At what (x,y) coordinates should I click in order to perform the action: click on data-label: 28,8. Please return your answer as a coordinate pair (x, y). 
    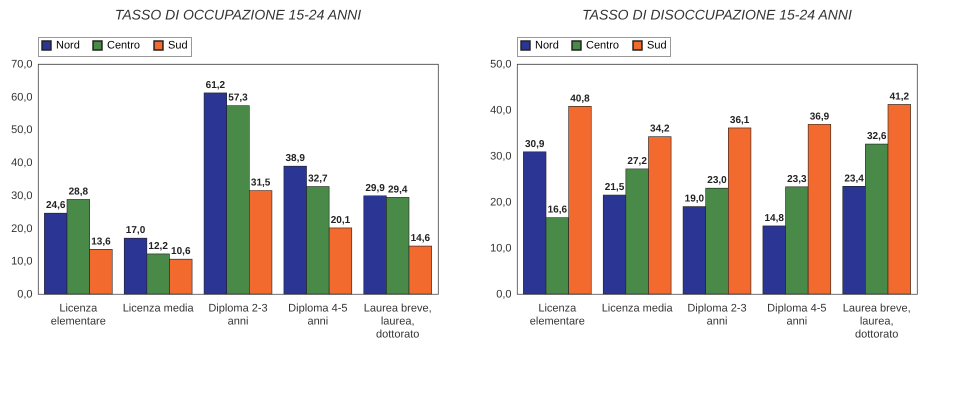
    Looking at the image, I should click on (78, 192).